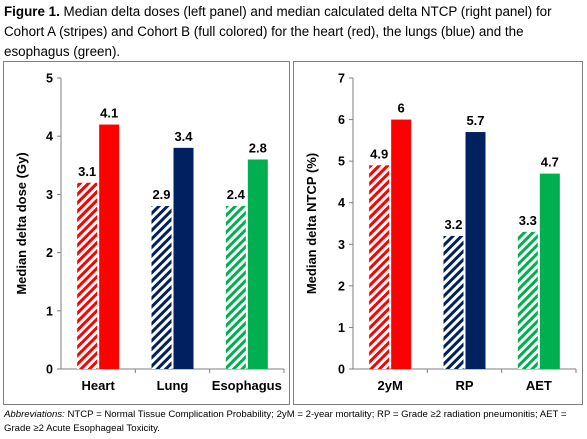 The image size is (587, 439). I want to click on data-label: 6, so click(401, 108).